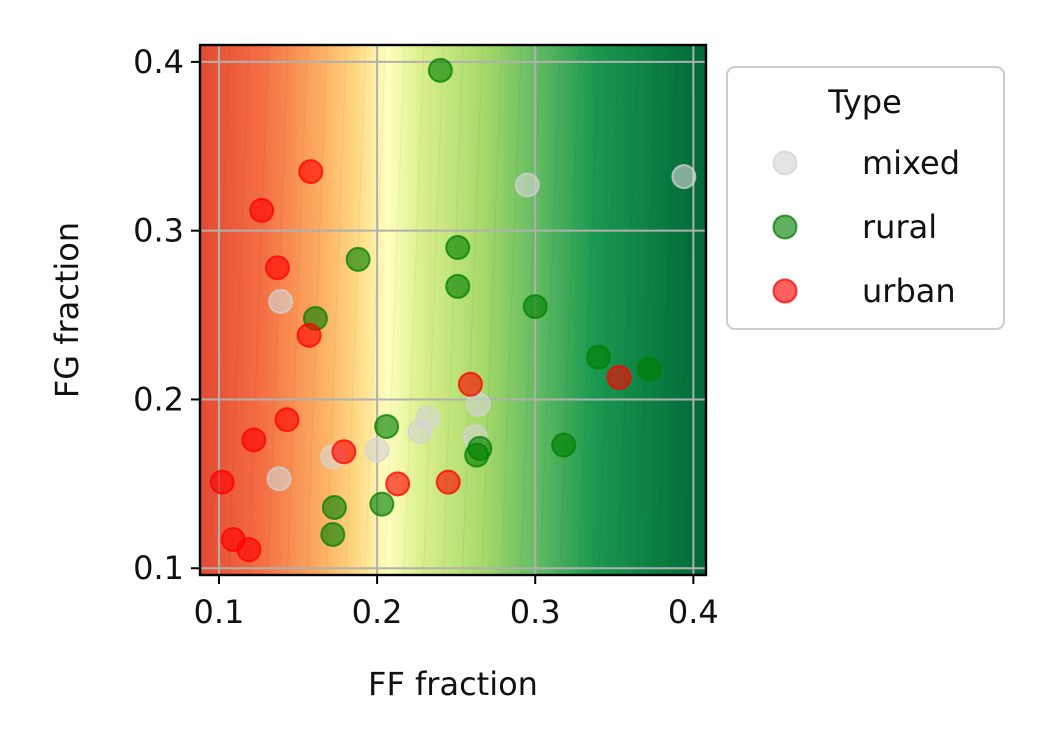  Describe the element at coordinates (785, 163) in the screenshot. I see `legend-marker-mixed` at that location.